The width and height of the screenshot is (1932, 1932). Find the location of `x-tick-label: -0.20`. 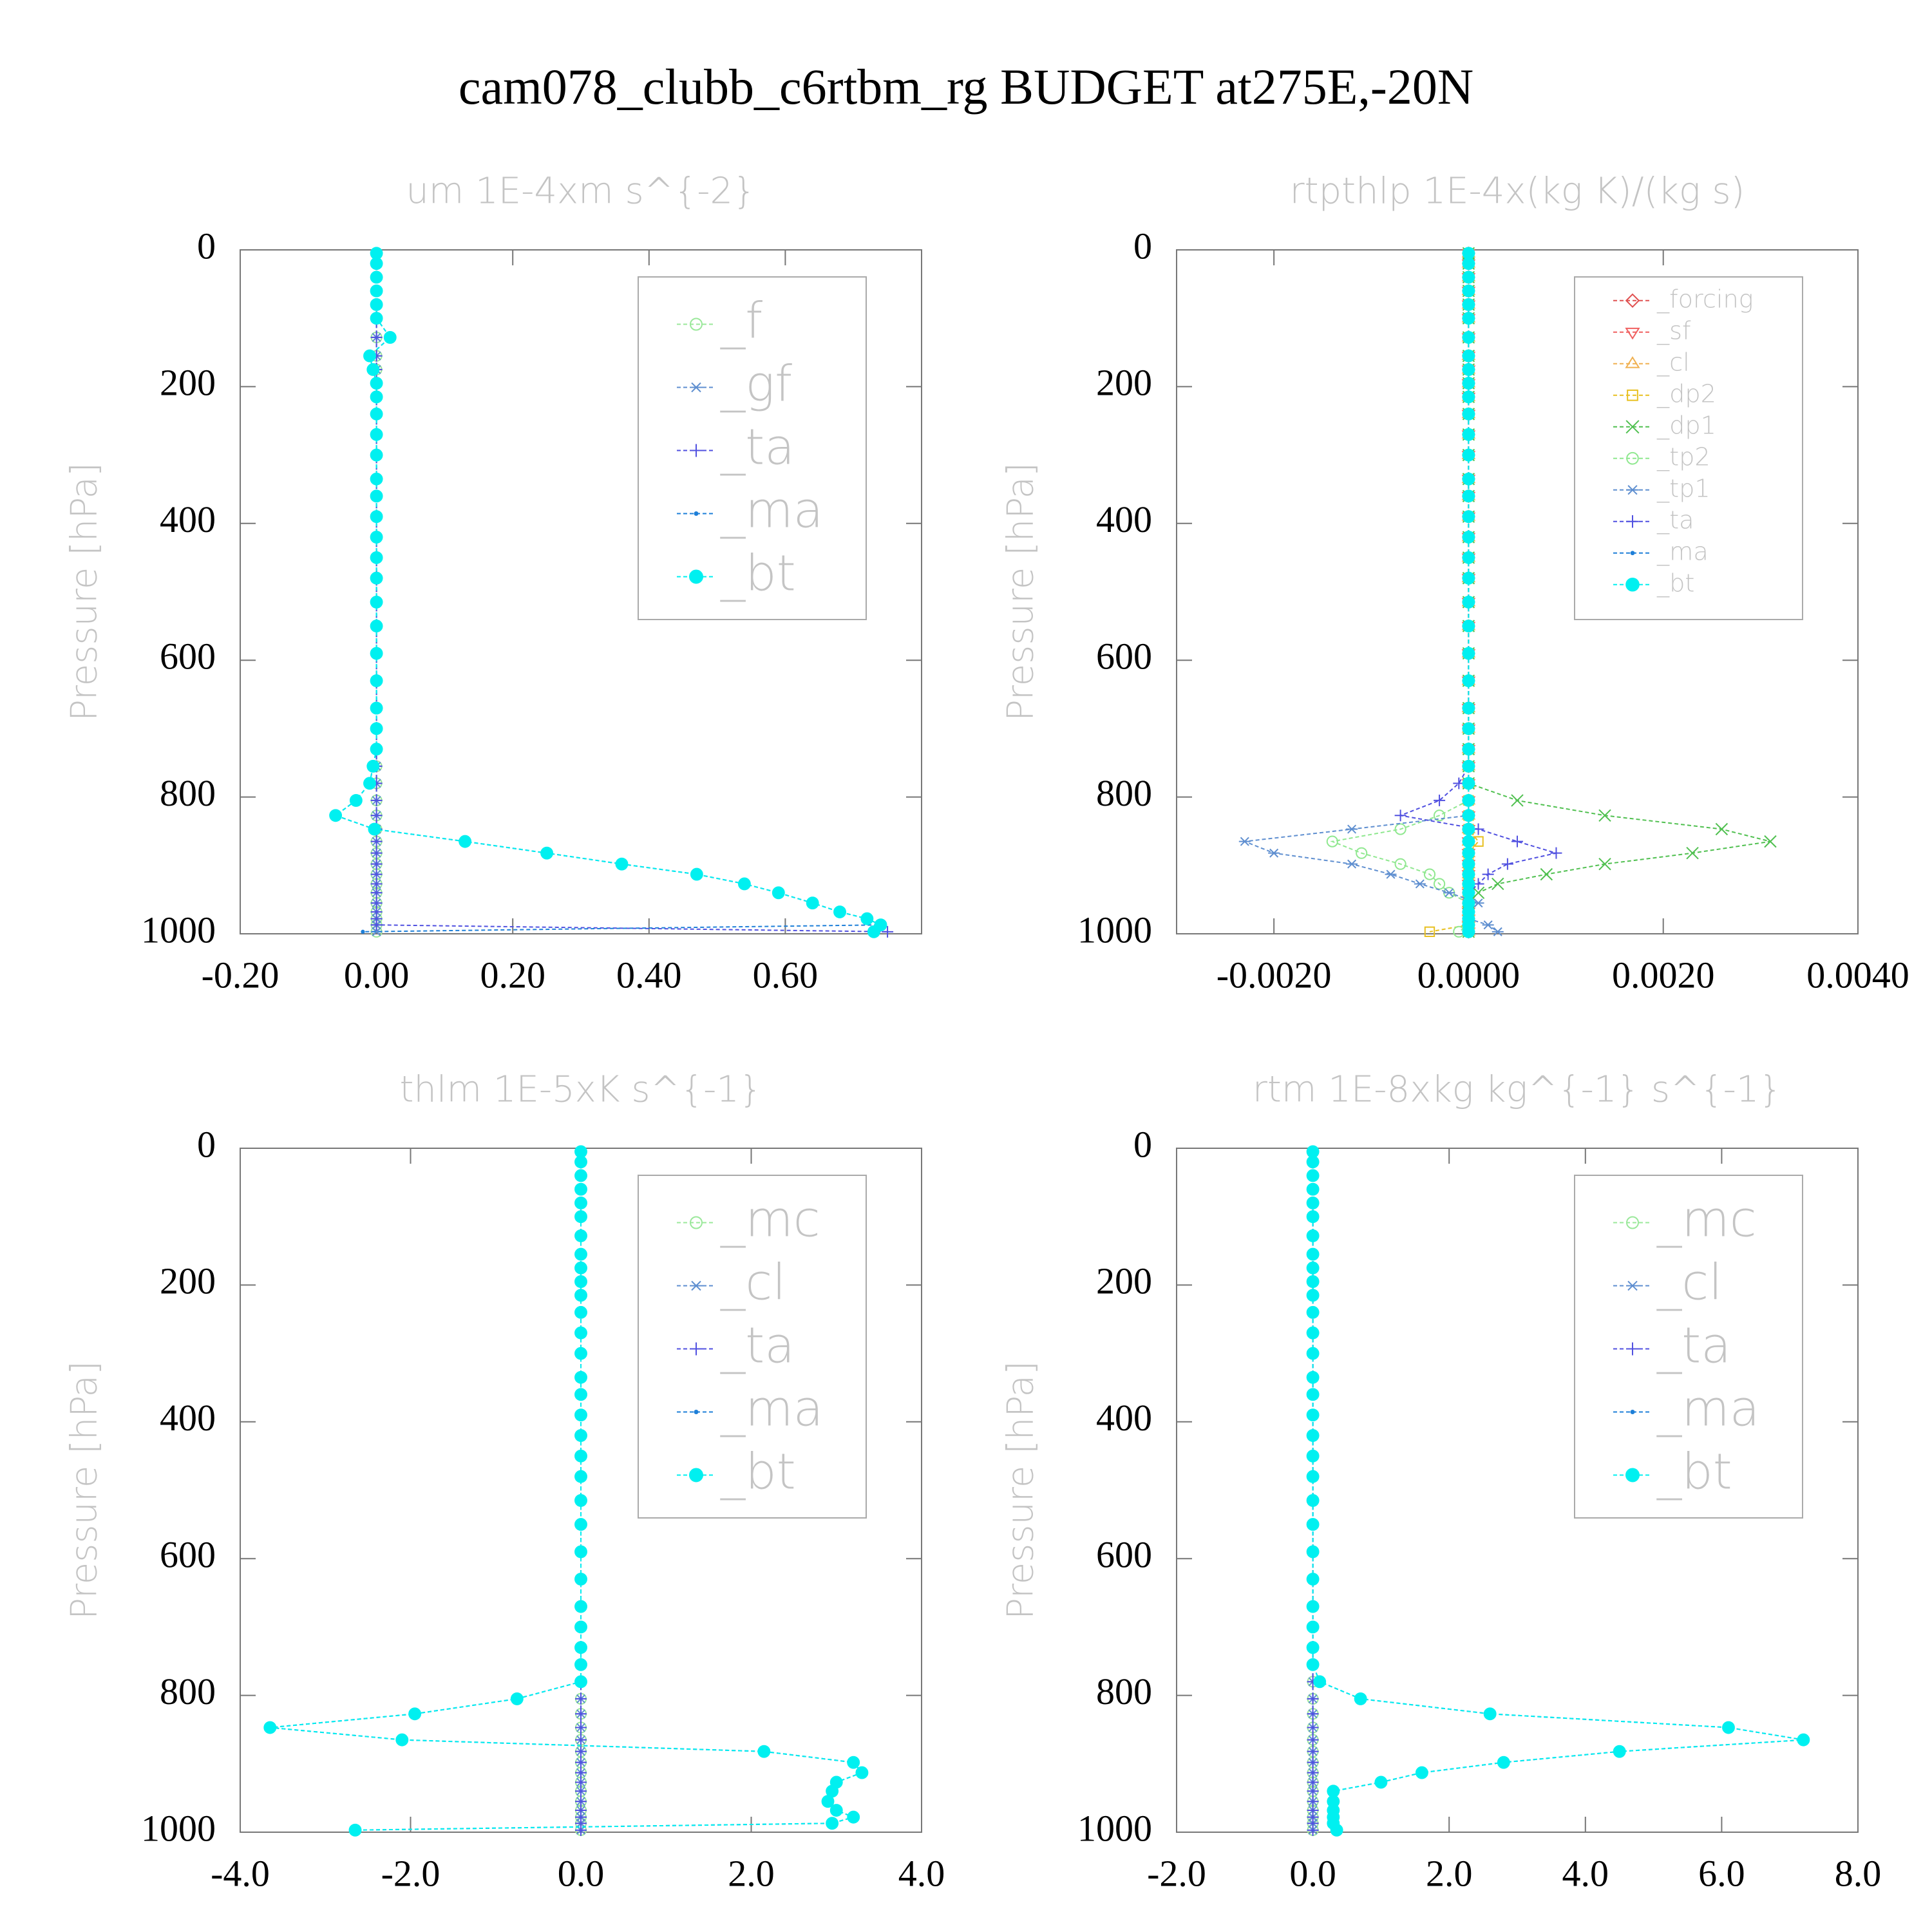

x-tick-label: -0.20 is located at coordinates (240, 975).